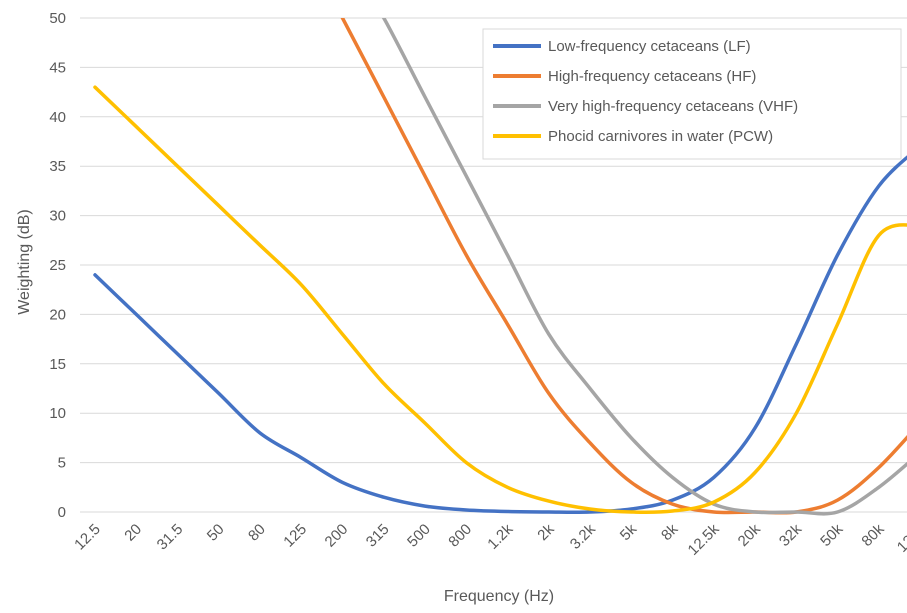  Describe the element at coordinates (24, 262) in the screenshot. I see `y-axis-title: Weighting (dB)` at that location.